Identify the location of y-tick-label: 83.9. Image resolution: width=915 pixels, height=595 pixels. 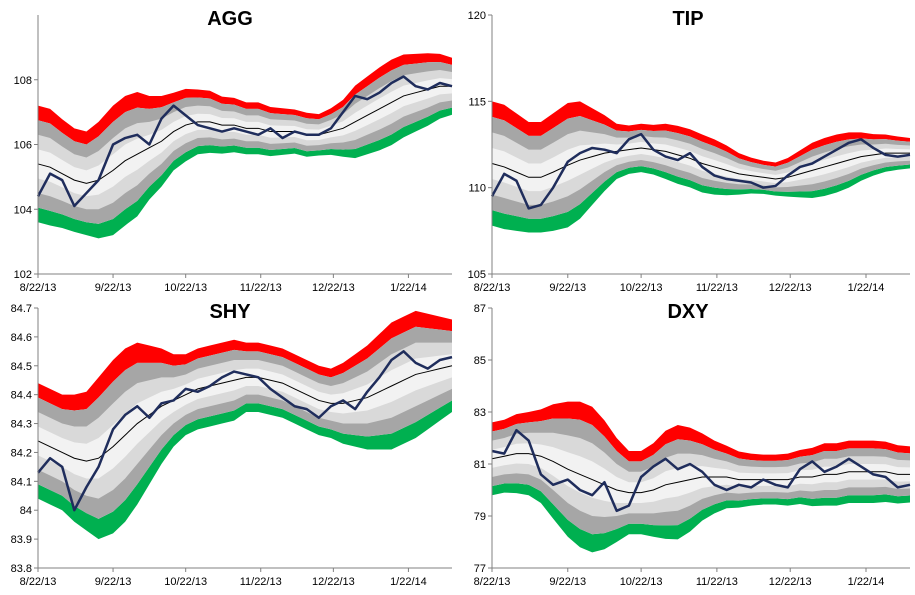
(21, 540).